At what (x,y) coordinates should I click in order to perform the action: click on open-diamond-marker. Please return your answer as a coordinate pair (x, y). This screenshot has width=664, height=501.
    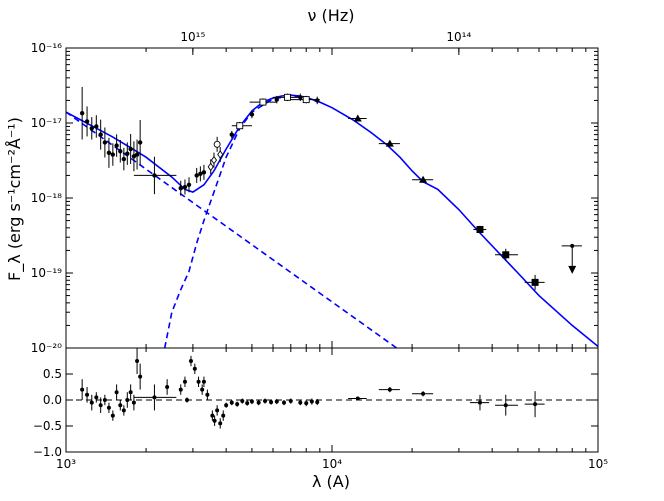
    Looking at the image, I should click on (210, 167).